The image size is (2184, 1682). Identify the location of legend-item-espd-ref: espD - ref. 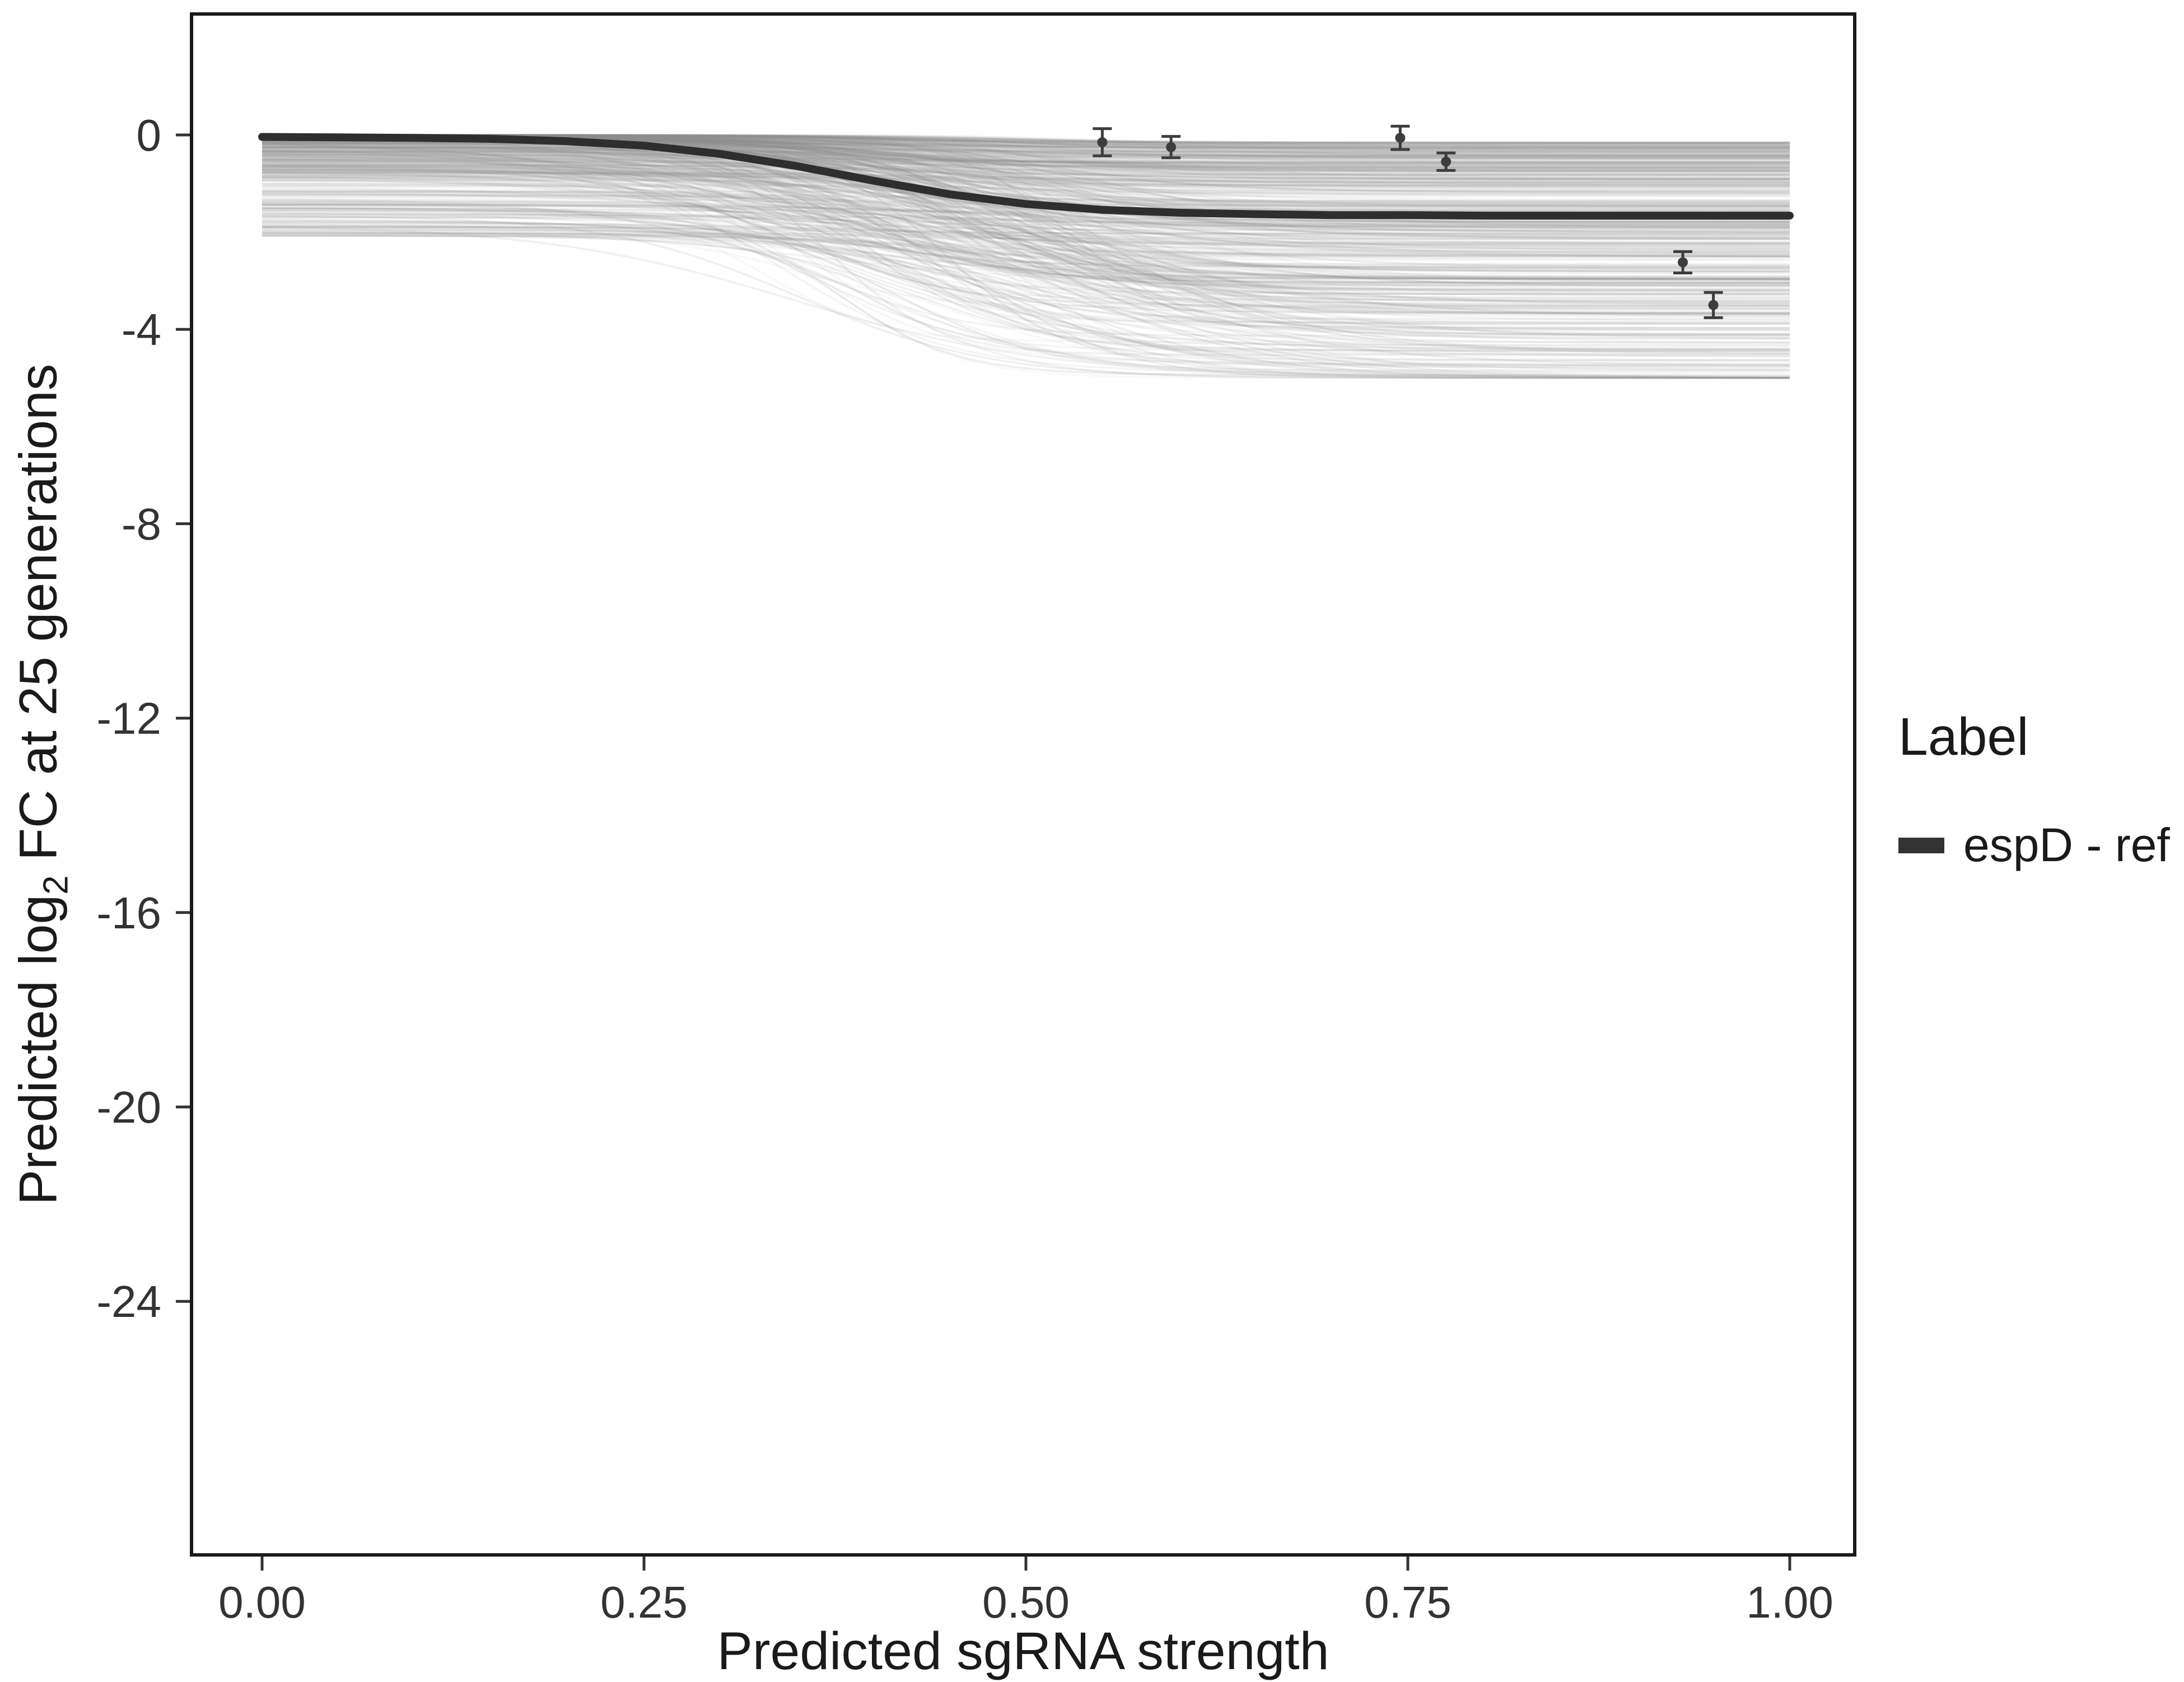
(2034, 845).